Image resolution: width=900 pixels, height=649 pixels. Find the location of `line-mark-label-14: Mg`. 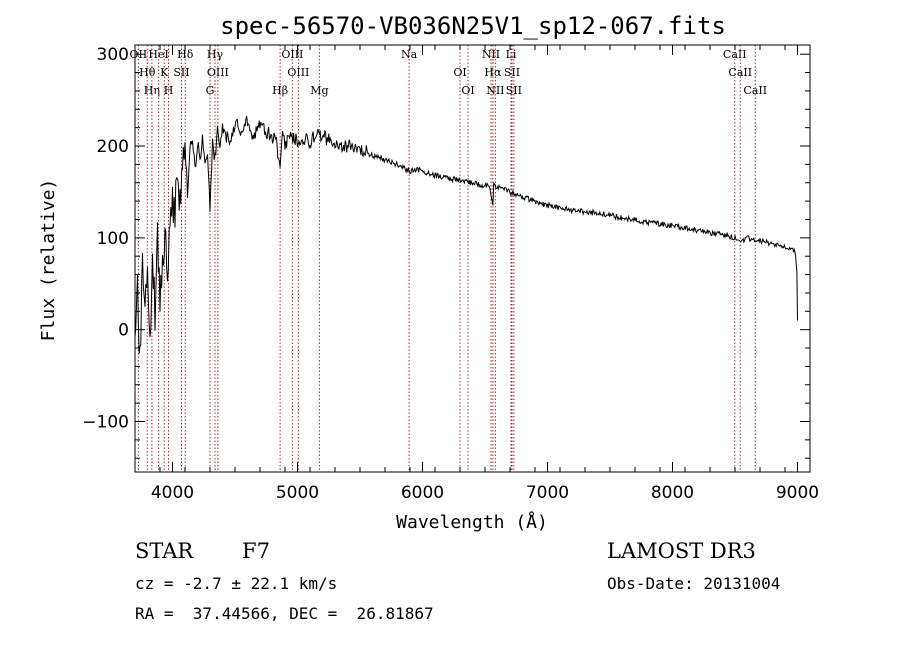

line-mark-label-14: Mg is located at coordinates (319, 90).